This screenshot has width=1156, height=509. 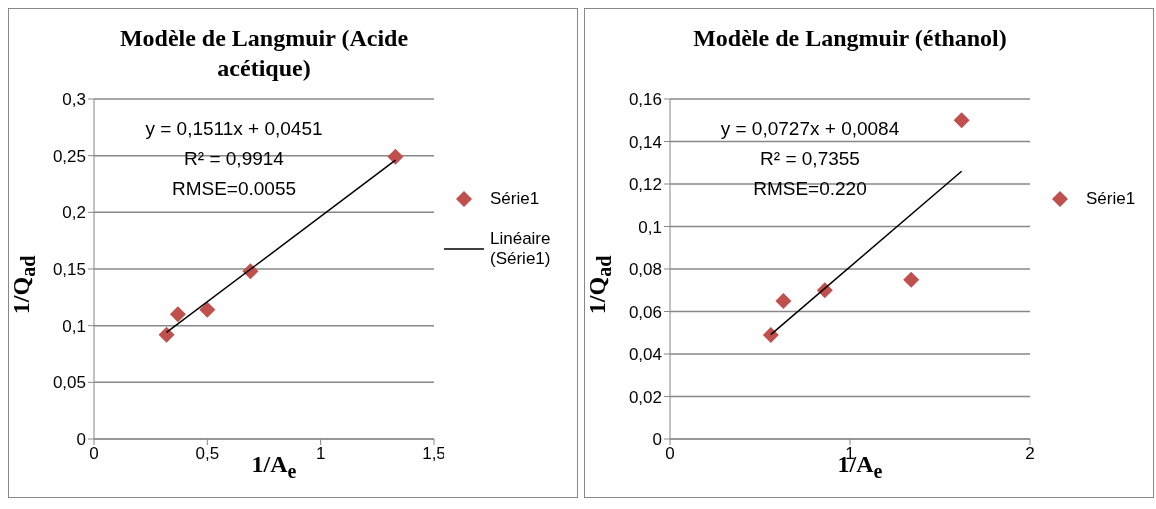 What do you see at coordinates (1030, 454) in the screenshot?
I see `x-tick-label: 2` at bounding box center [1030, 454].